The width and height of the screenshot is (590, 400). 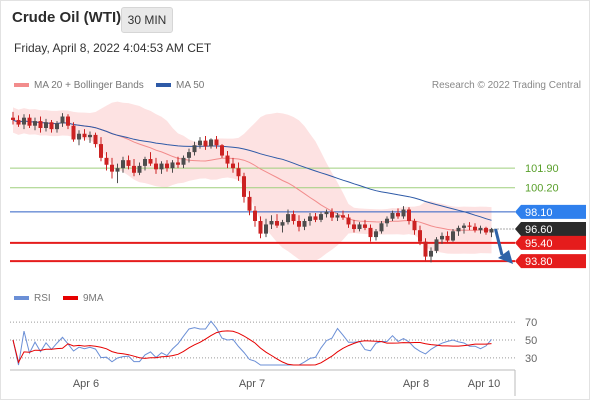 What do you see at coordinates (252, 343) in the screenshot?
I see `rsi-line` at bounding box center [252, 343].